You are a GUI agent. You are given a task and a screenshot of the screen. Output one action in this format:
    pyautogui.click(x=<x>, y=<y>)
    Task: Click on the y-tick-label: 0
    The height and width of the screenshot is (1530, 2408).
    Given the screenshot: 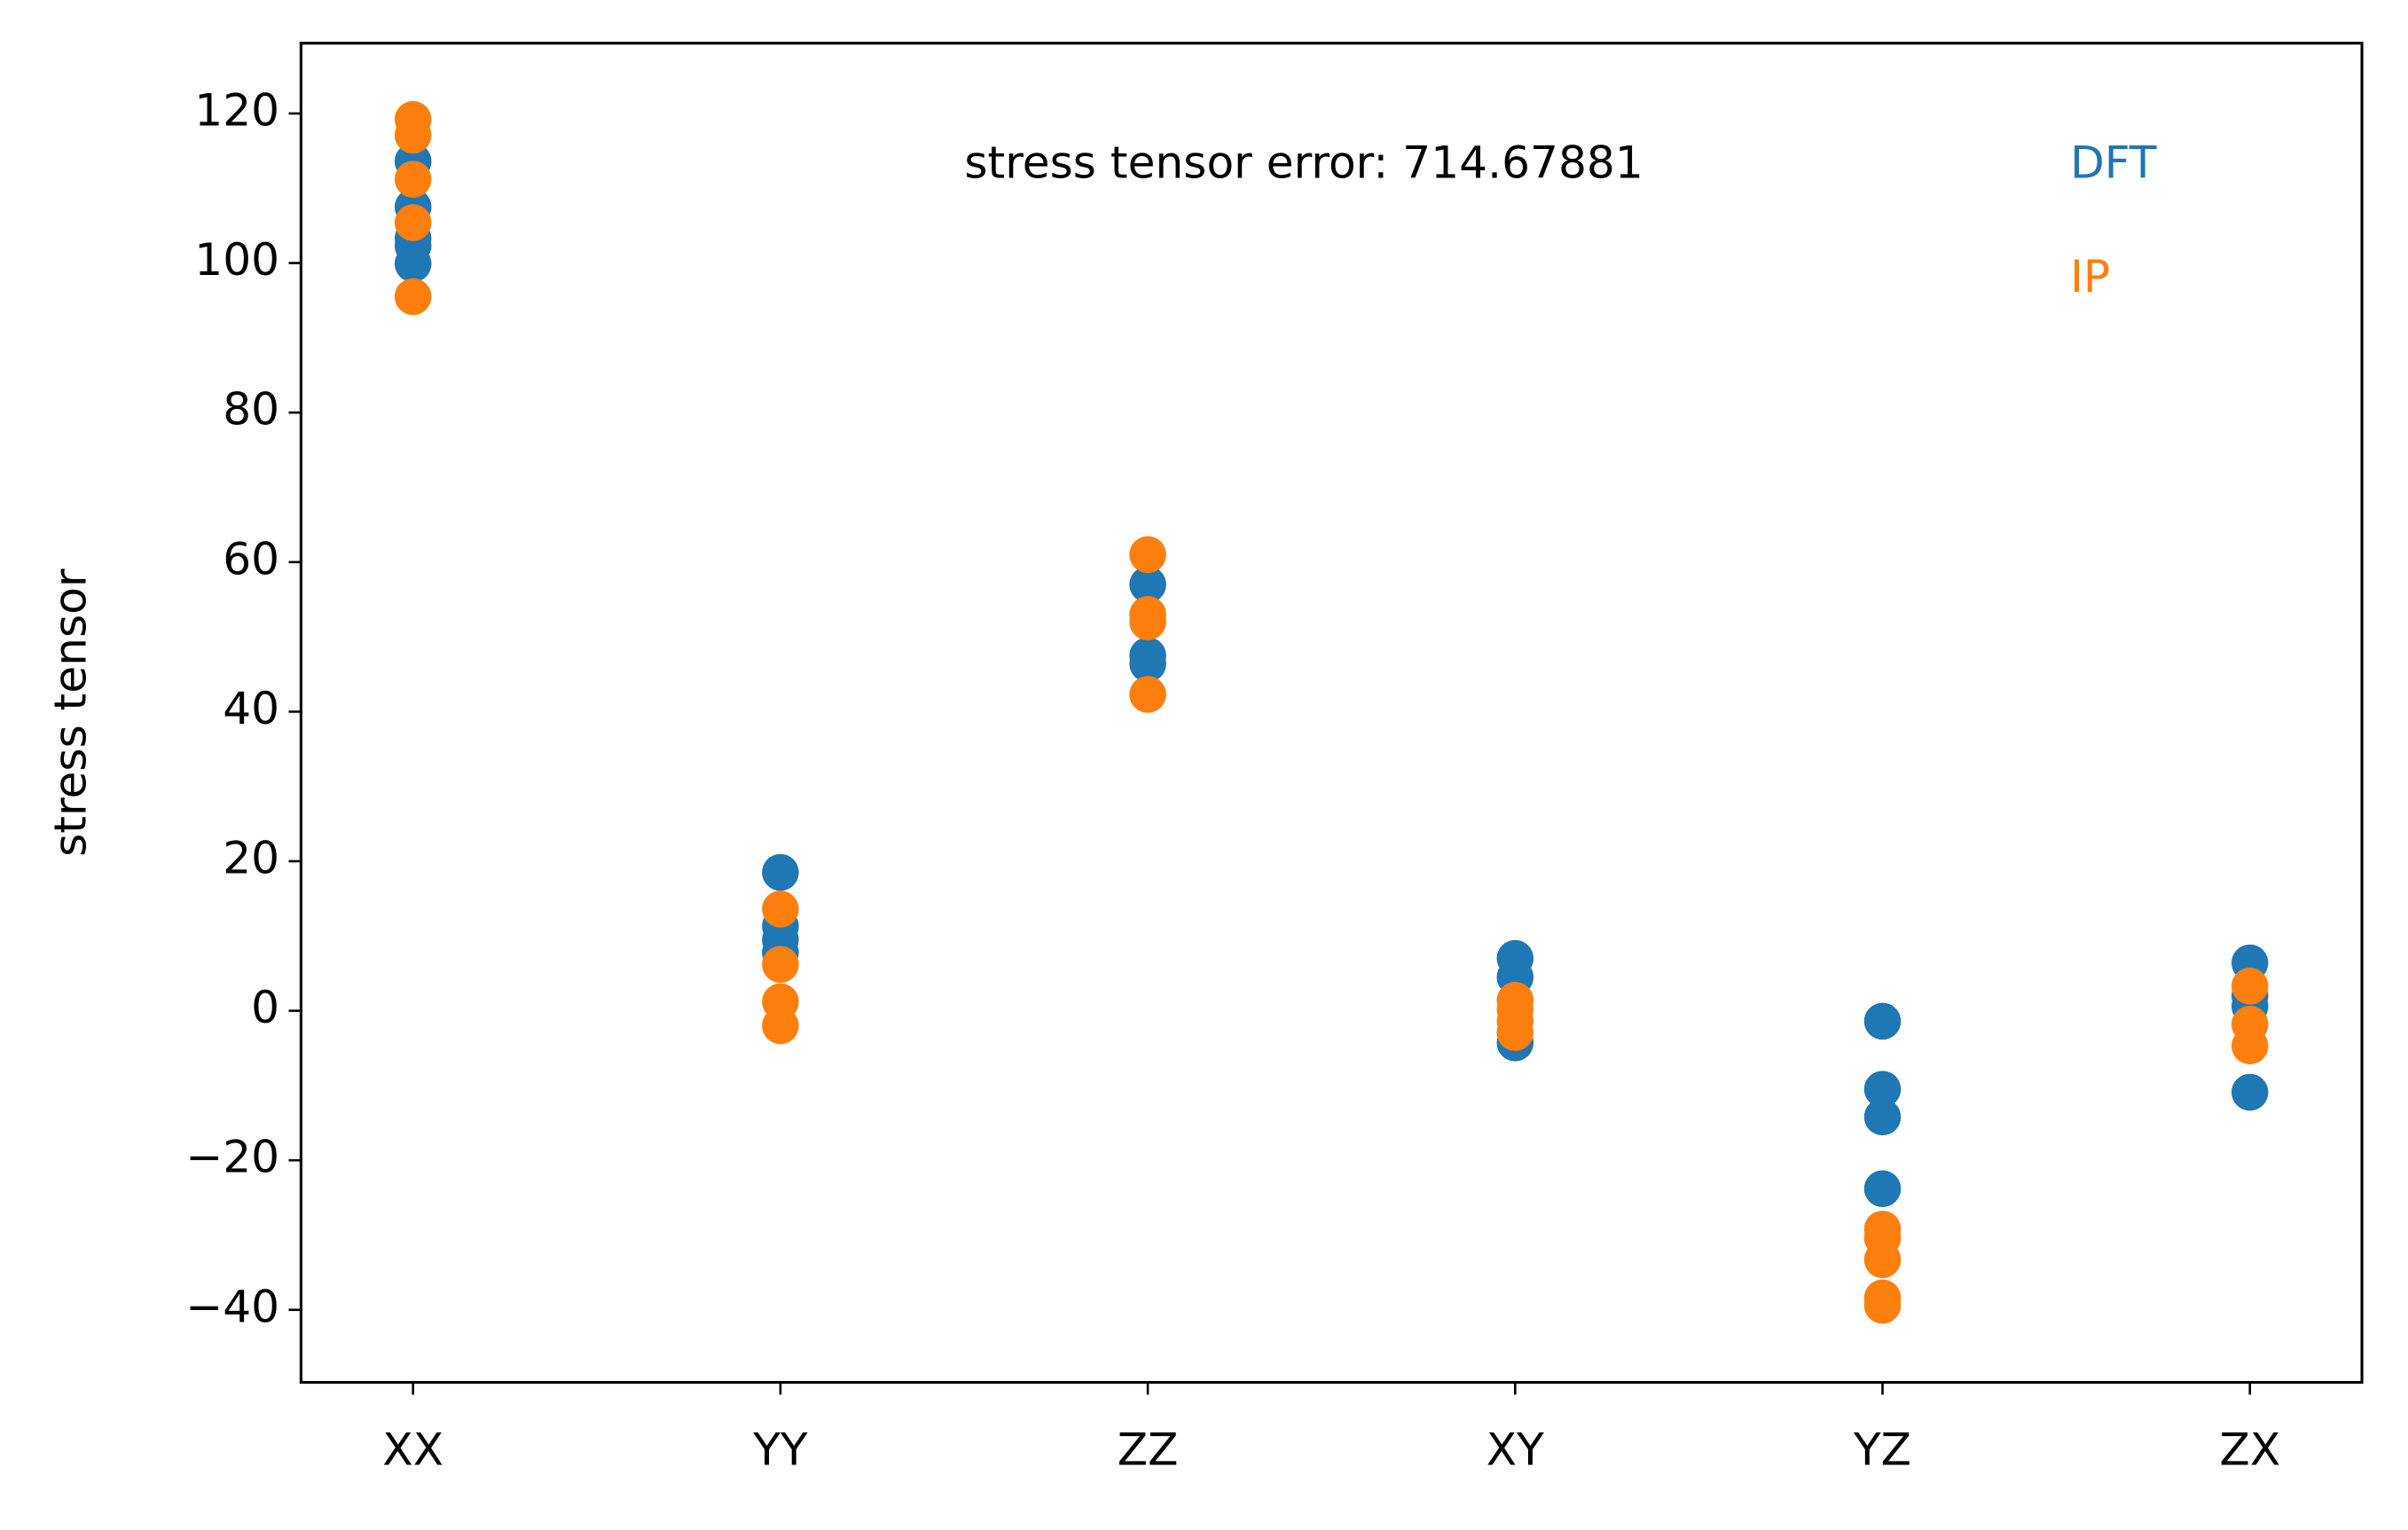 What is the action you would take?
    pyautogui.click(x=265, y=1007)
    